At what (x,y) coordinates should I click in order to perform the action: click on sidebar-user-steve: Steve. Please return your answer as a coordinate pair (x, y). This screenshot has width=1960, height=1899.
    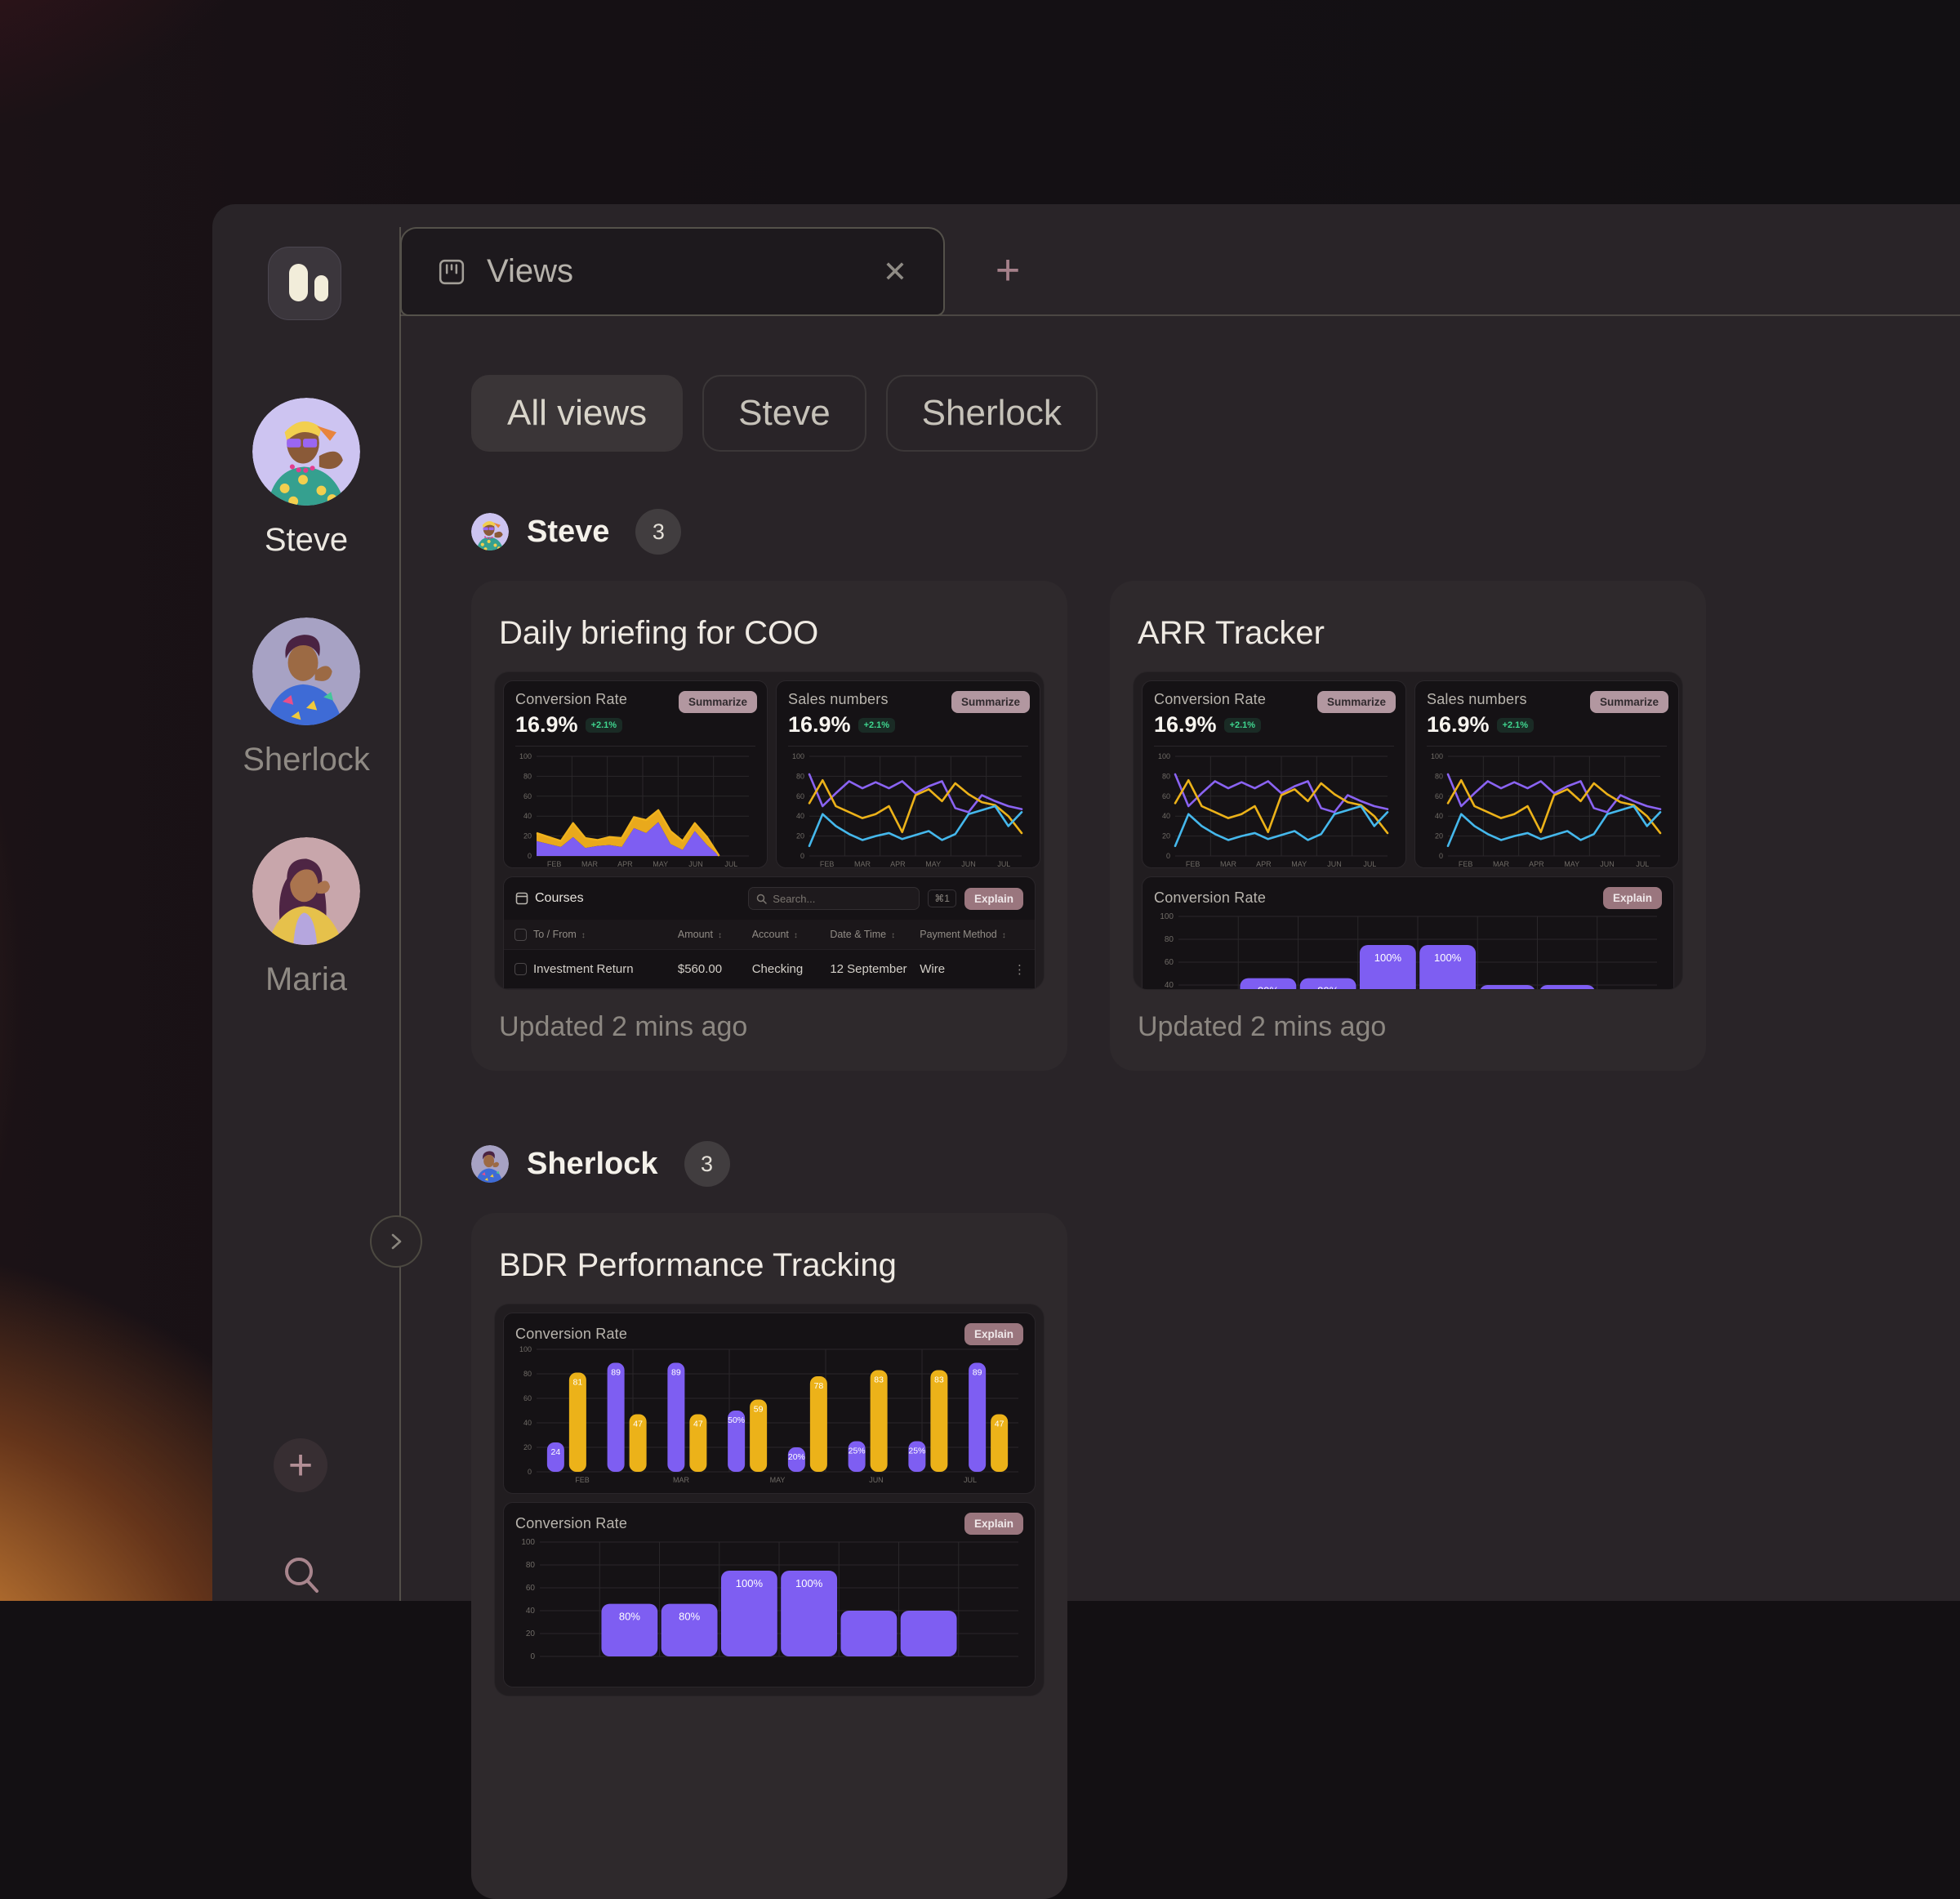
    Looking at the image, I should click on (306, 478).